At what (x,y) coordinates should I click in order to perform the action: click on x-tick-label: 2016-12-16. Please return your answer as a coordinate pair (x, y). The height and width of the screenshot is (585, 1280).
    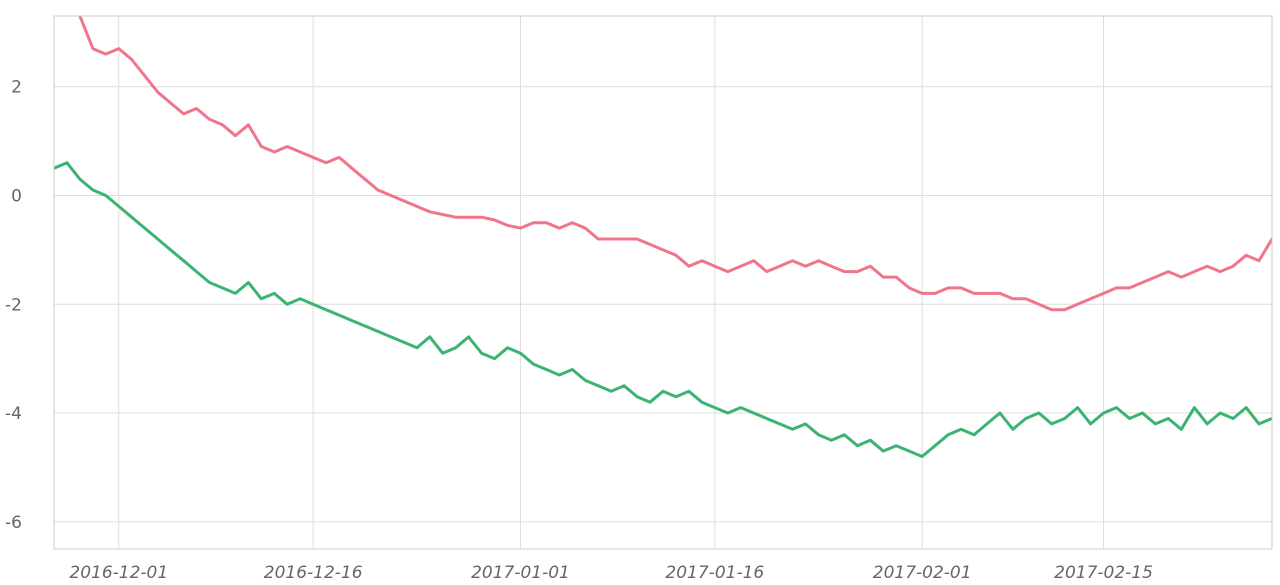
    Looking at the image, I should click on (313, 573).